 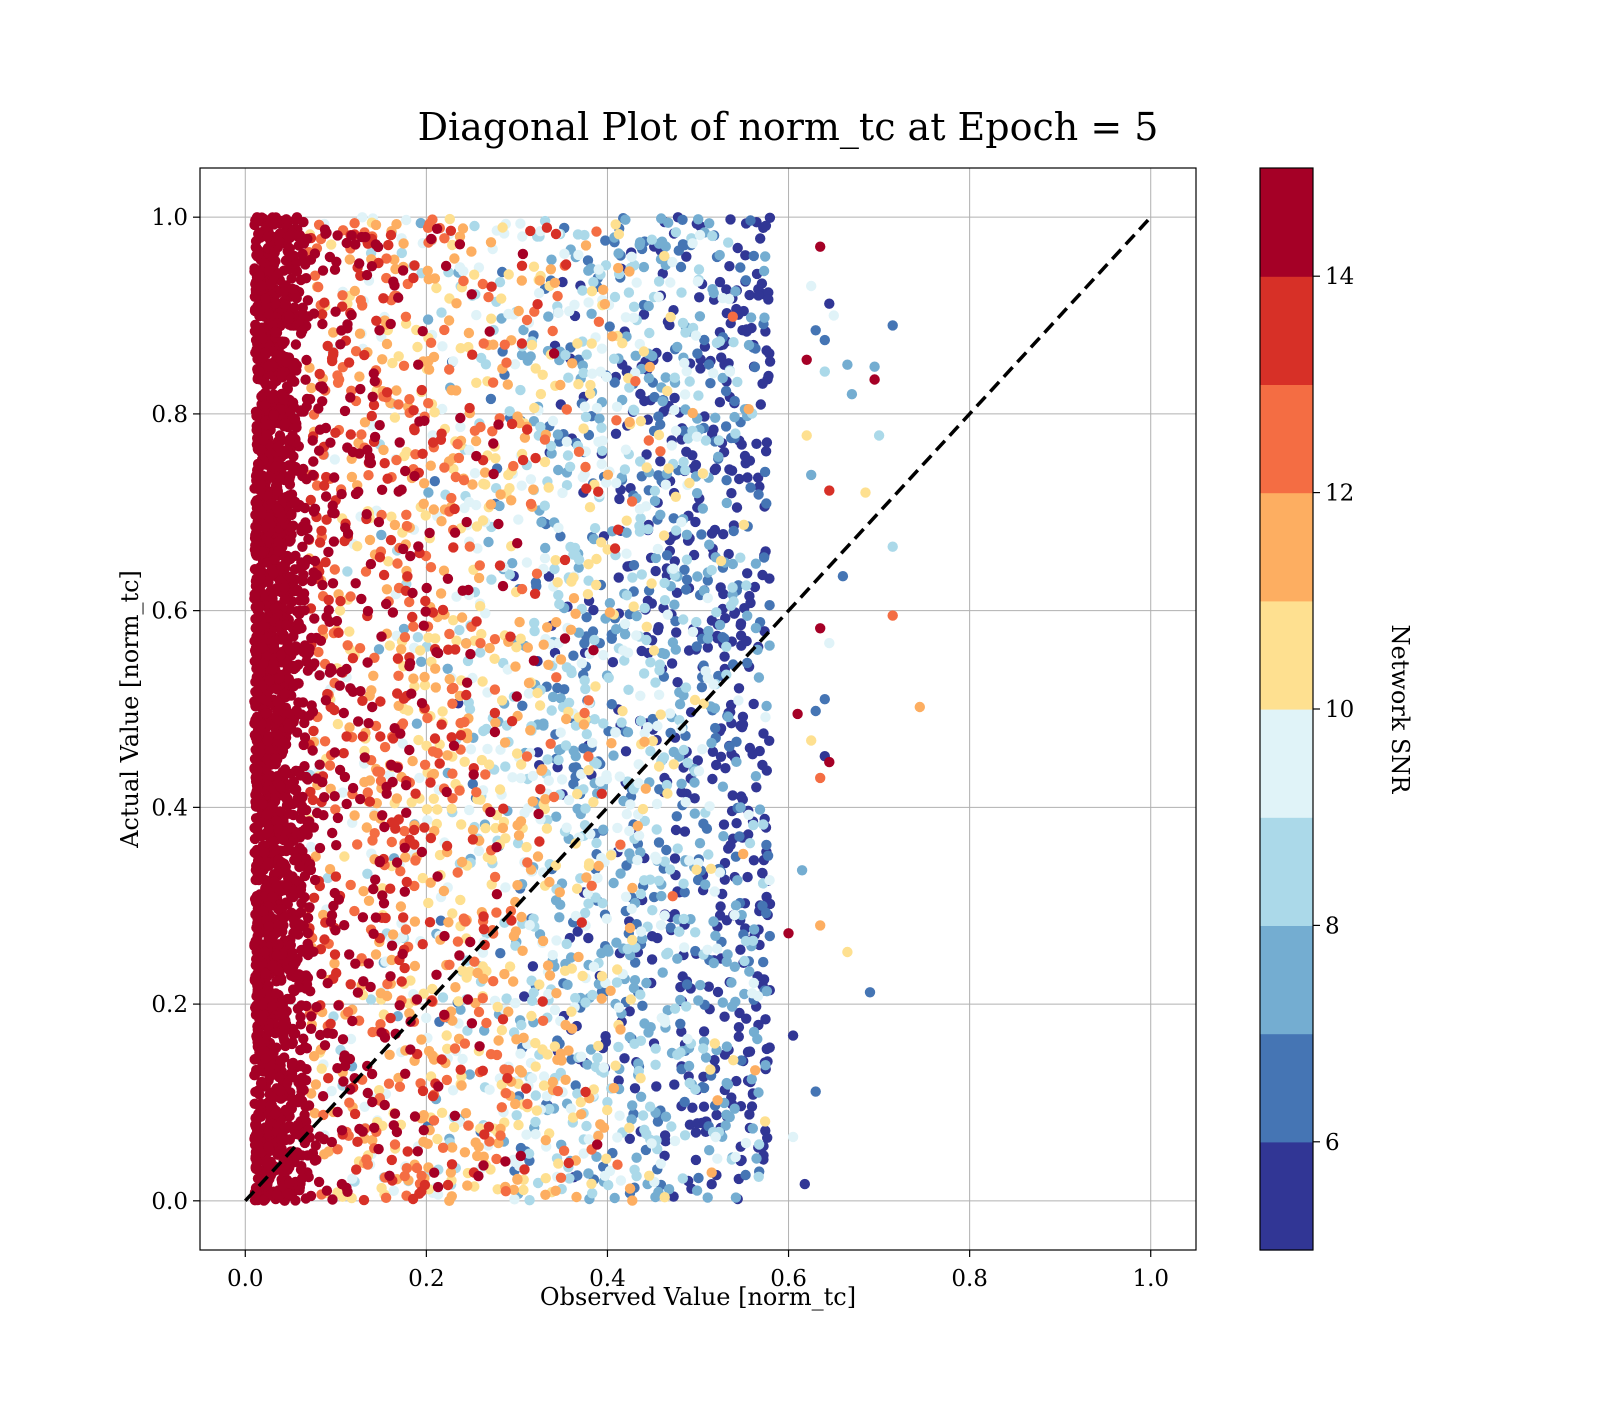 I want to click on scatter-point-1914, so click(x=535, y=1134).